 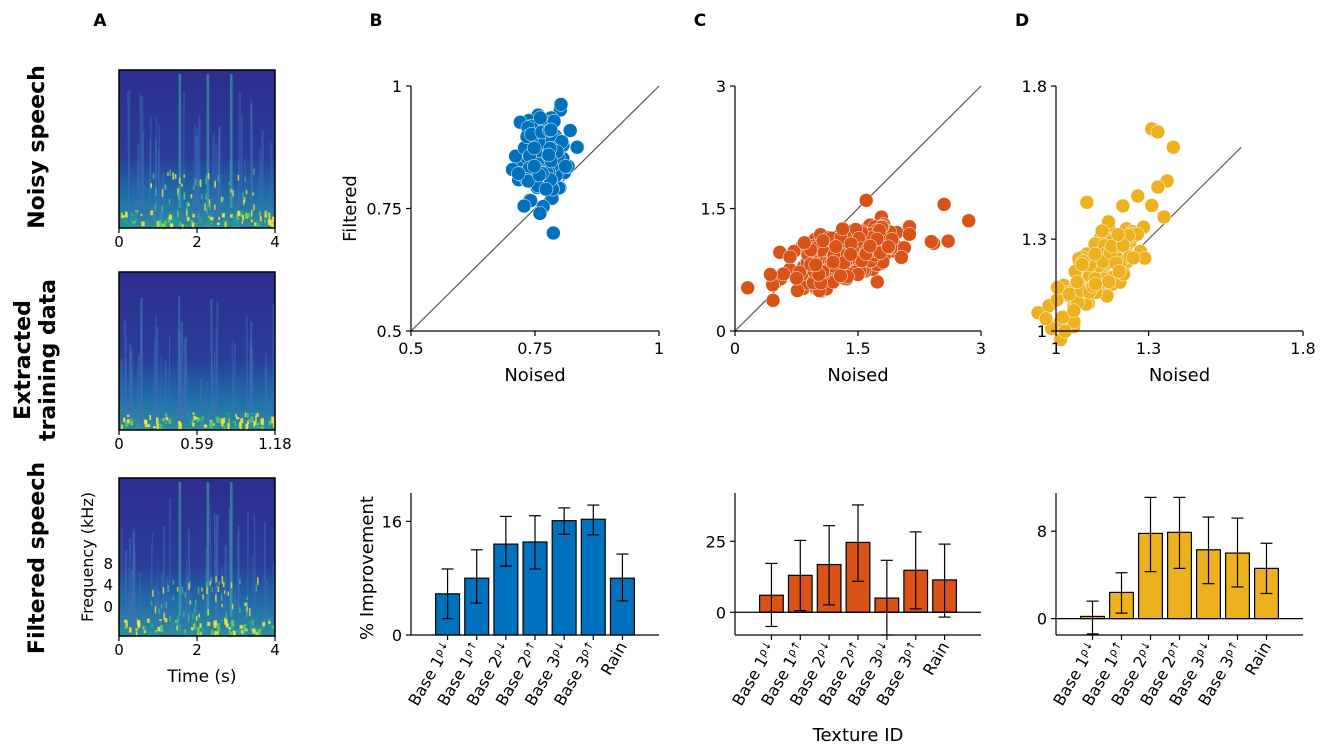 What do you see at coordinates (100, 21) in the screenshot?
I see `panel-label-a: A` at bounding box center [100, 21].